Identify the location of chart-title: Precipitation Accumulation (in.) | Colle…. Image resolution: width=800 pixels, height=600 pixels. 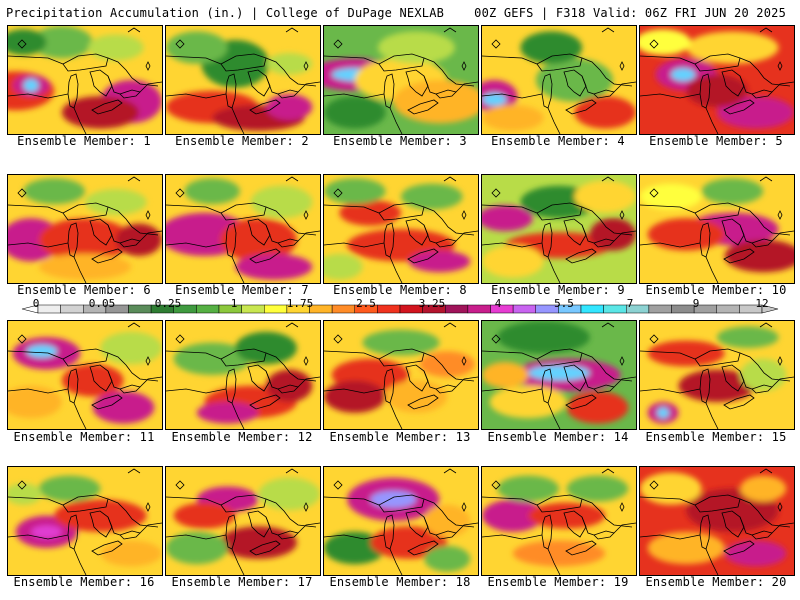
(225, 13).